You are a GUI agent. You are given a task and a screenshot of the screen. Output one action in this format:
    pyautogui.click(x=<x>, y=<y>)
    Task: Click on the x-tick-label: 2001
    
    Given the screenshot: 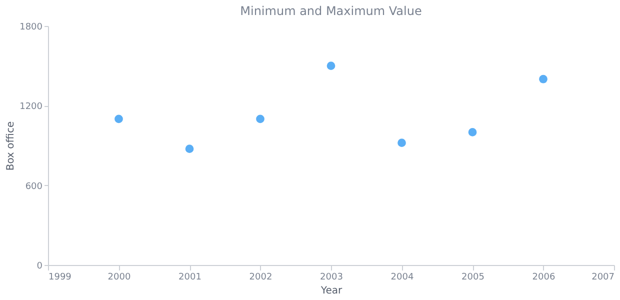 What is the action you would take?
    pyautogui.click(x=190, y=277)
    